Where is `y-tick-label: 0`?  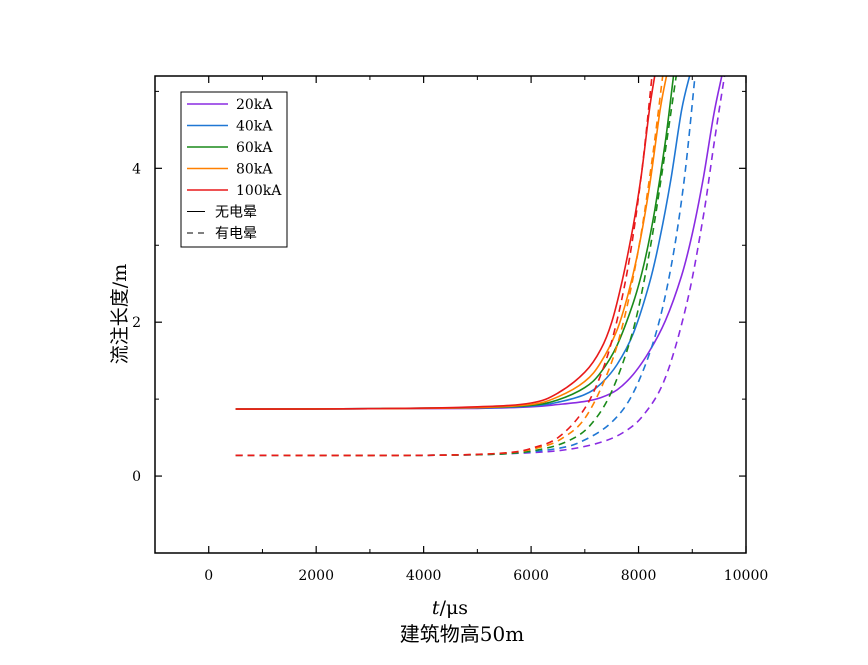
y-tick-label: 0 is located at coordinates (136, 477).